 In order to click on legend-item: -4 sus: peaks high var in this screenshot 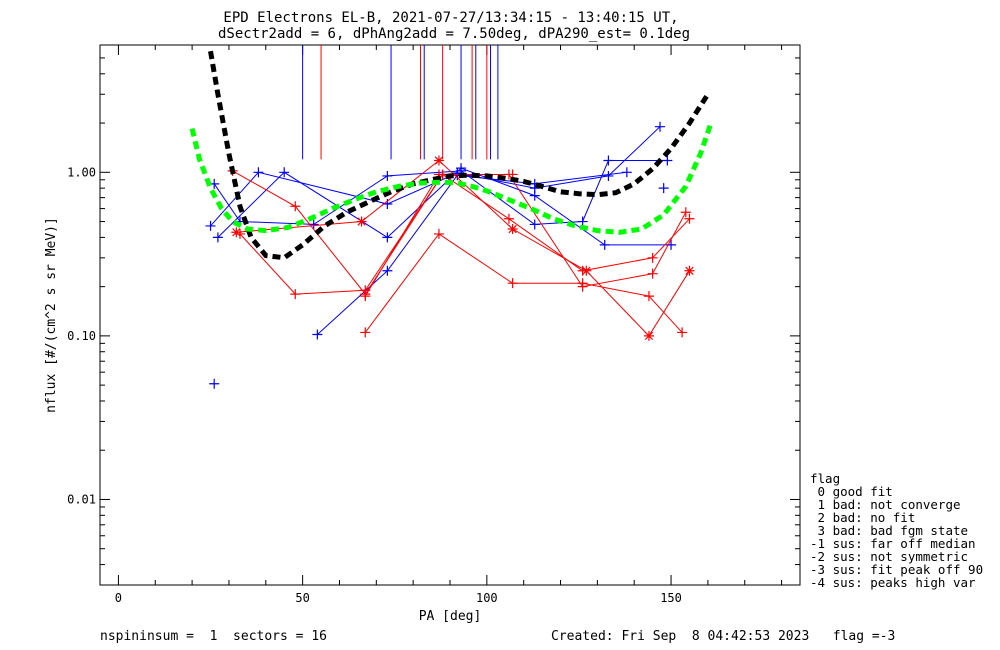, I will do `click(893, 582)`.